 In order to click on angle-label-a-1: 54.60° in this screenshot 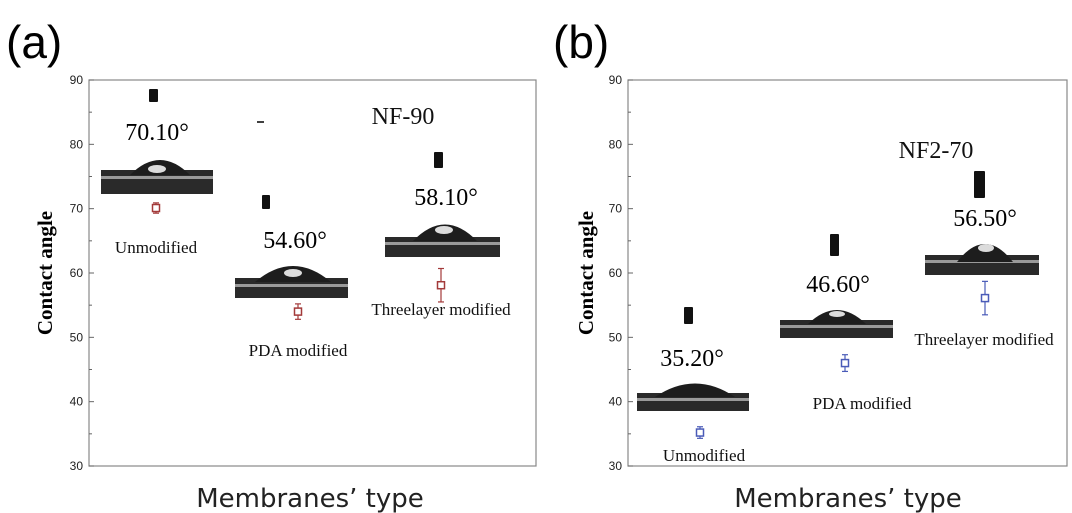, I will do `click(295, 241)`.